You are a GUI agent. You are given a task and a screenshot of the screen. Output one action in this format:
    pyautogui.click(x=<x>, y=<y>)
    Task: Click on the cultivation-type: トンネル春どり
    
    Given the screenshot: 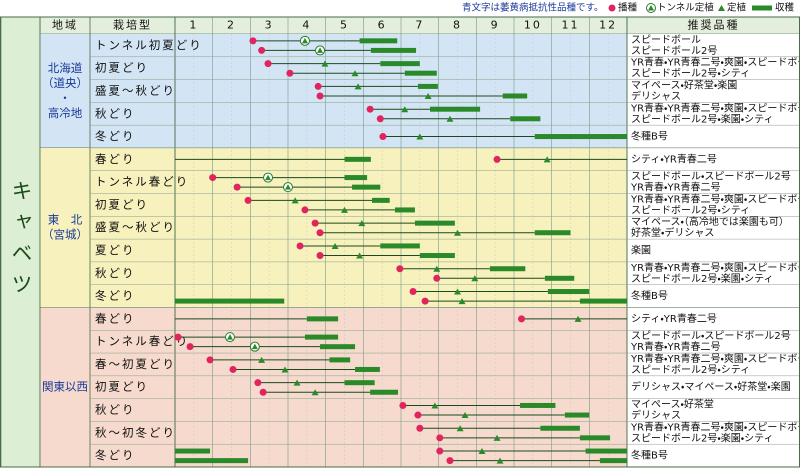 What is the action you would take?
    pyautogui.click(x=142, y=341)
    